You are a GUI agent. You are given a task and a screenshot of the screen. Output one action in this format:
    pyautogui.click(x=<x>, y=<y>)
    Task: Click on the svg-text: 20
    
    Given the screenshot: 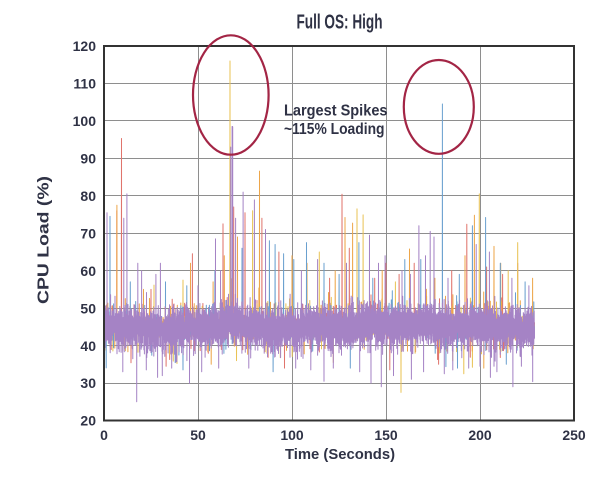 What is the action you would take?
    pyautogui.click(x=88, y=421)
    